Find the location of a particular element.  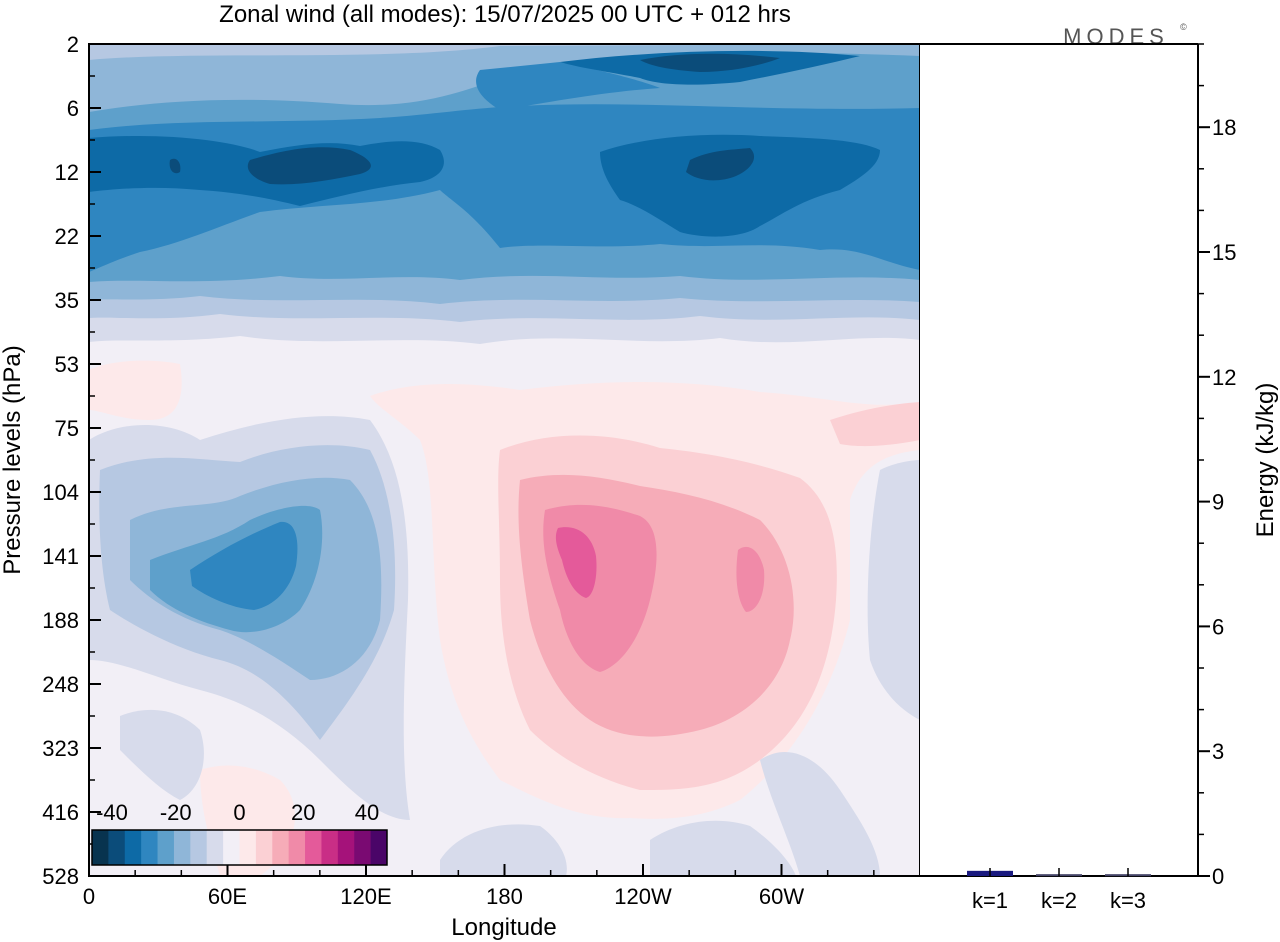

colorbar-tick-label: -40 is located at coordinates (112, 812).